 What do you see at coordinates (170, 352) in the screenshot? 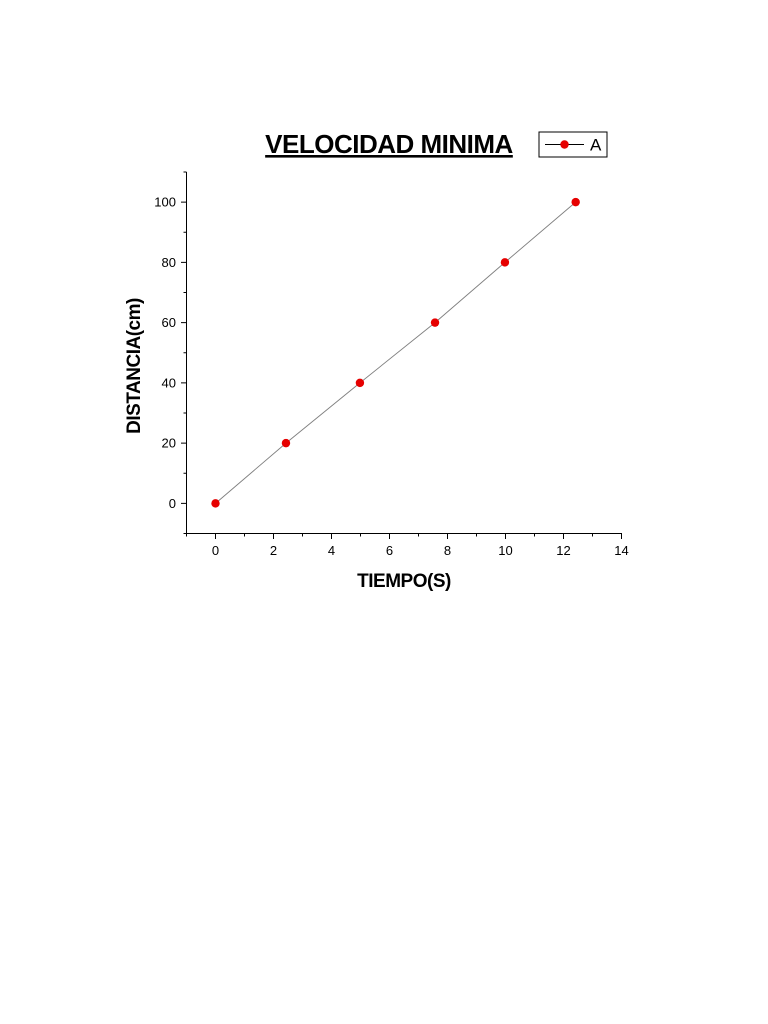
I see `y-ticks: 0 20 40 60 80 100` at bounding box center [170, 352].